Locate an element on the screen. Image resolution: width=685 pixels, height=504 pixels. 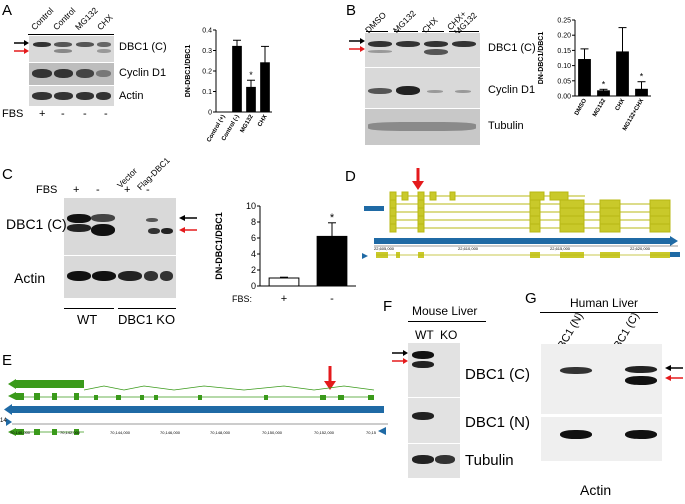
x-tick-label: + is located at coordinates (284, 299).